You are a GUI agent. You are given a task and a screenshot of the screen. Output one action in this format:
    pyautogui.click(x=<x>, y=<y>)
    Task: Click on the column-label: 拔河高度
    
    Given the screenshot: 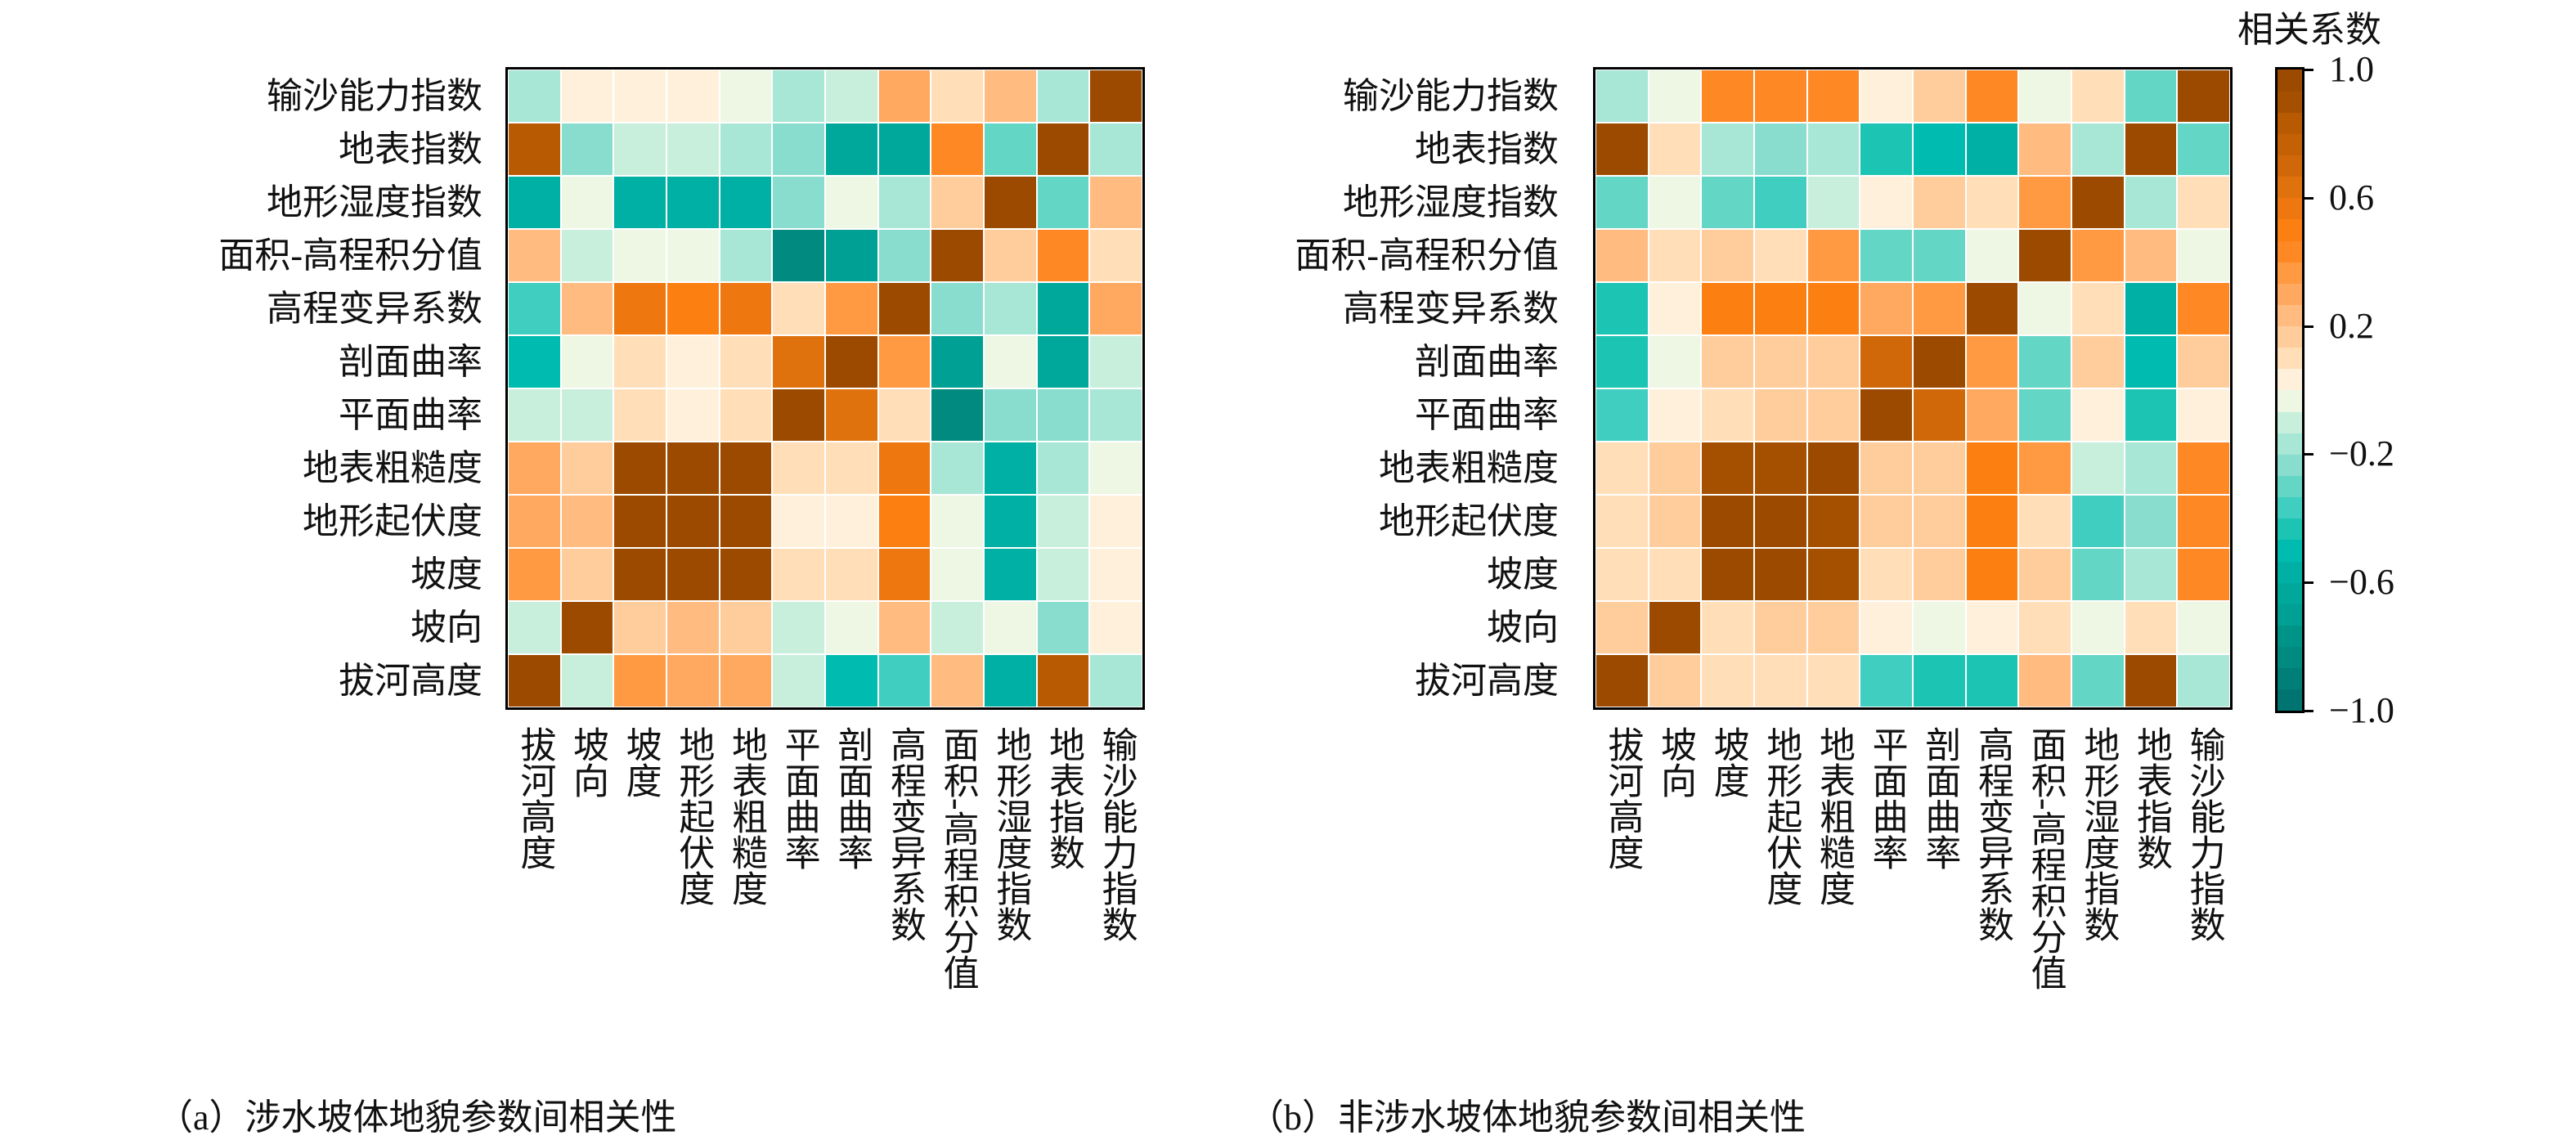 What is the action you would take?
    pyautogui.click(x=1622, y=798)
    